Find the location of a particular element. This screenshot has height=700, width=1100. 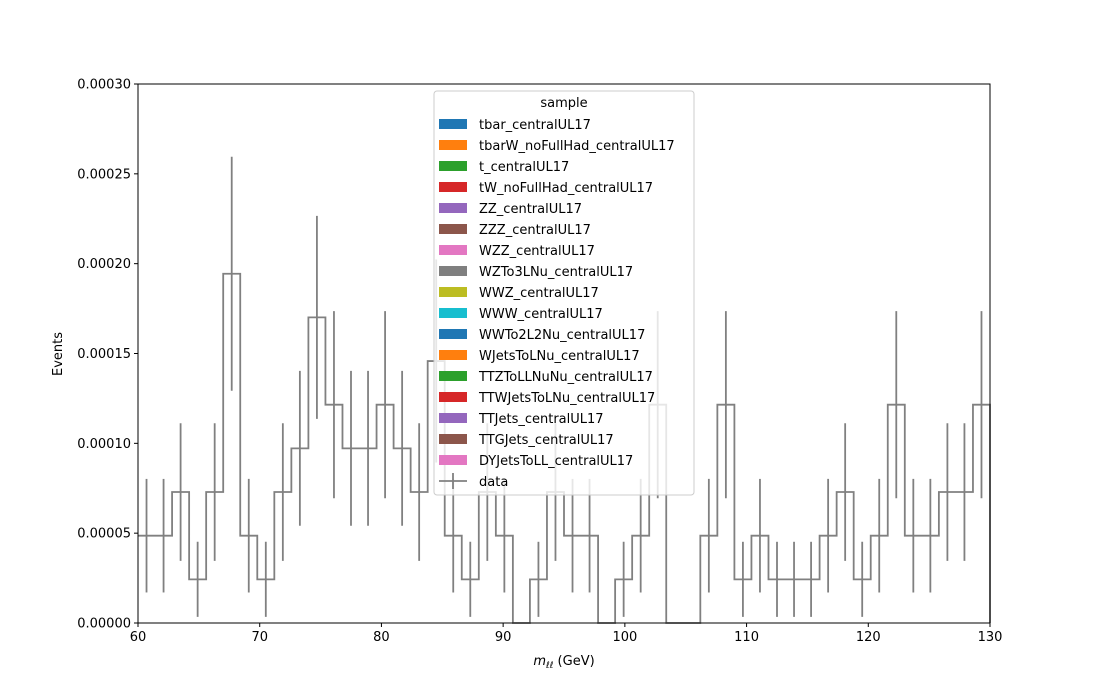

legend-label: ZZZ_centralUL17 is located at coordinates (535, 230).